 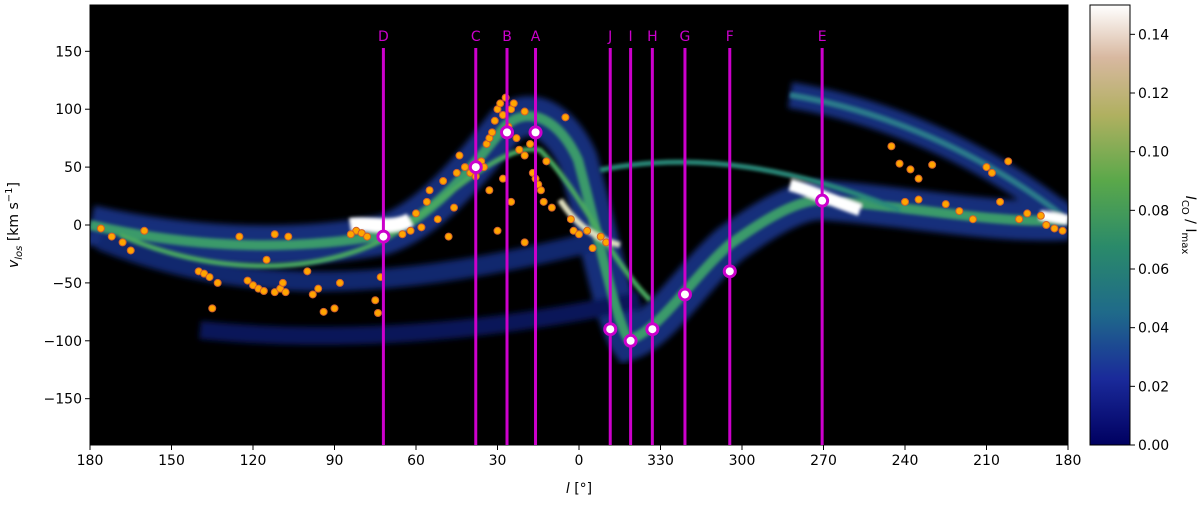 What do you see at coordinates (77, 226) in the screenshot?
I see `y-tick-label: 0` at bounding box center [77, 226].